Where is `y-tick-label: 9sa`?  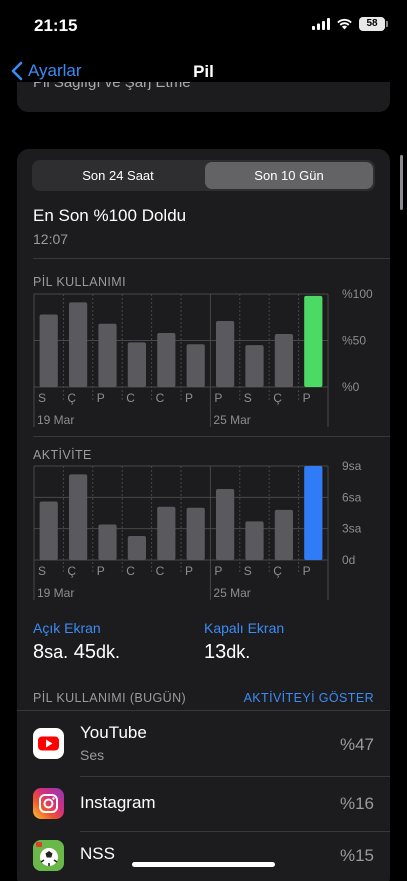 y-tick-label: 9sa is located at coordinates (352, 466).